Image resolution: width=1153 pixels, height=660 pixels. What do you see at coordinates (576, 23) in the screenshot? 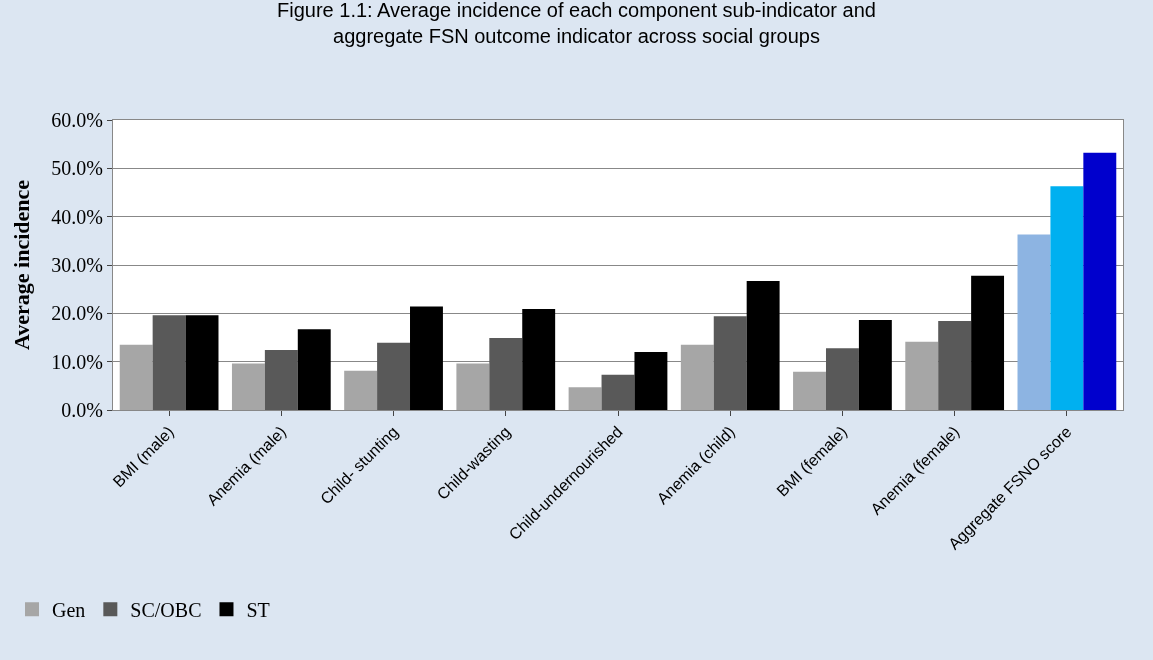
I see `chart-title: Figure 1.1: Average incidence of each component sub-indicator and aggregate FSN outcome indicator across social groups` at bounding box center [576, 23].